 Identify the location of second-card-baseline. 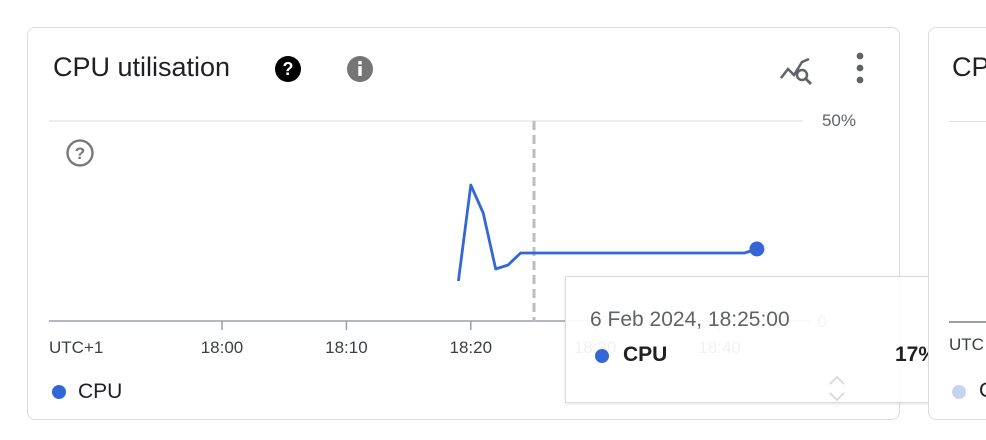
(967, 322).